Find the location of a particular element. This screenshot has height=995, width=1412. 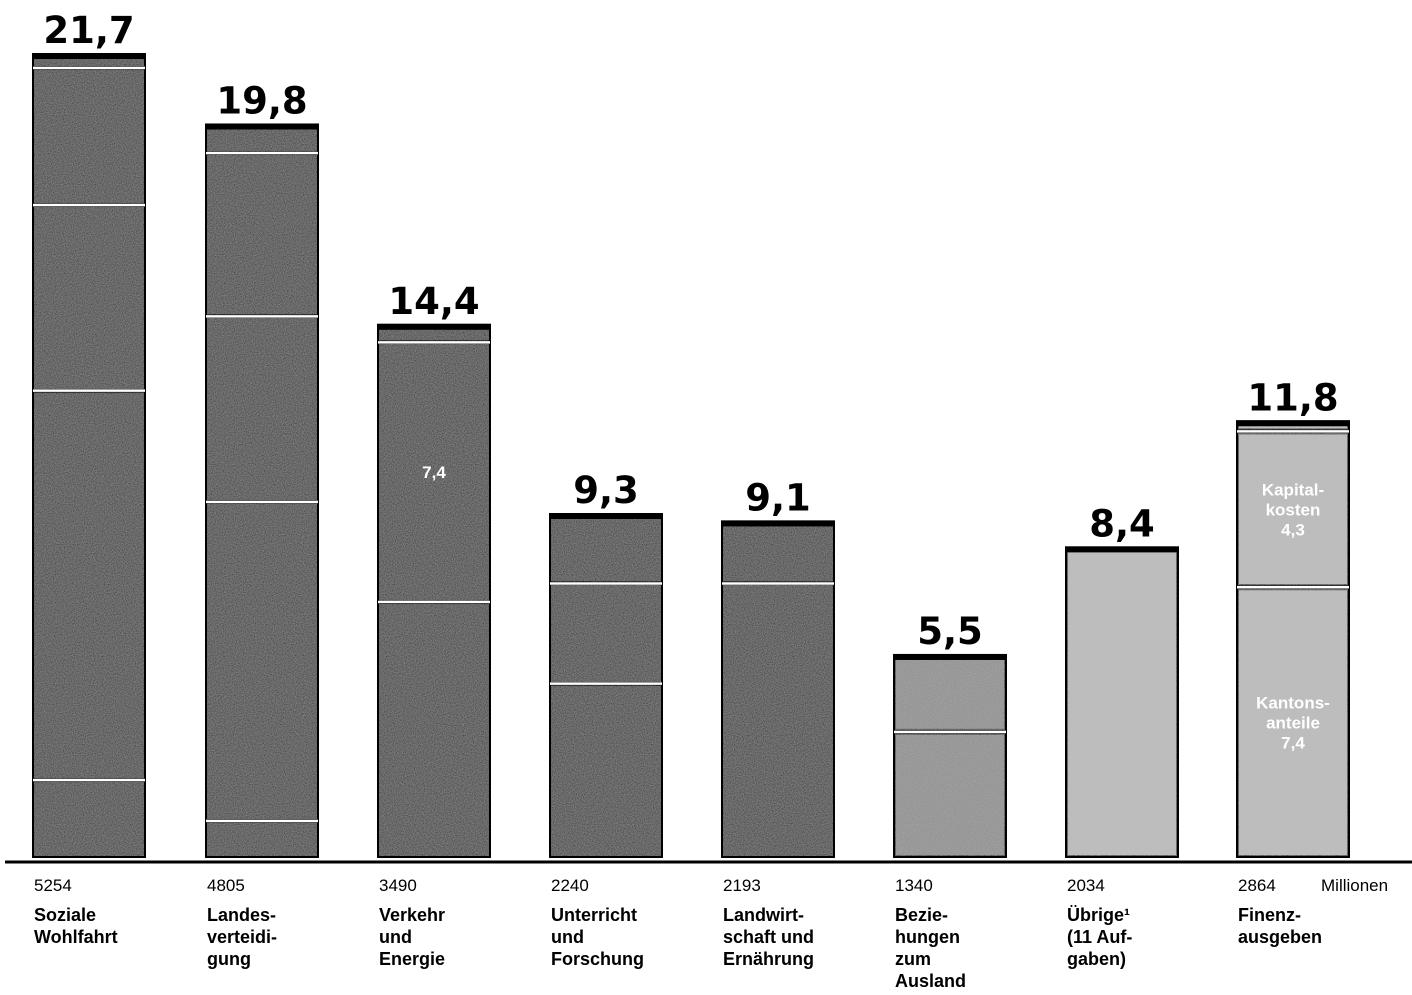

category-amount: 2240 is located at coordinates (570, 885).